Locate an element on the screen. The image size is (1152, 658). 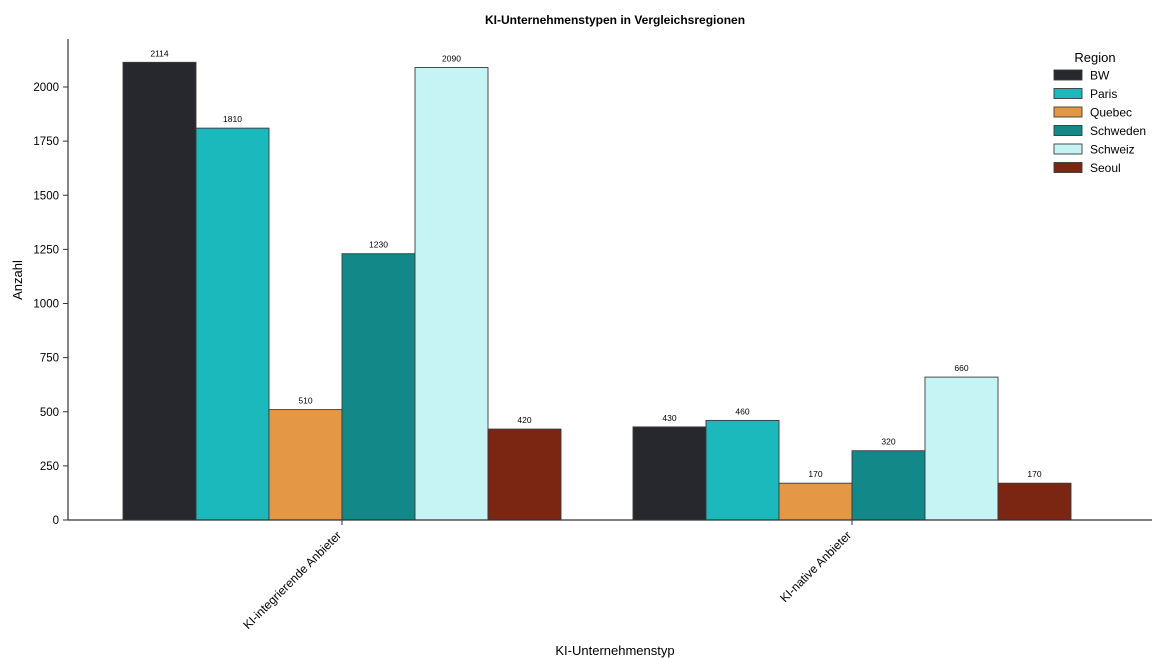
bar-value-label: 2090 is located at coordinates (451, 59).